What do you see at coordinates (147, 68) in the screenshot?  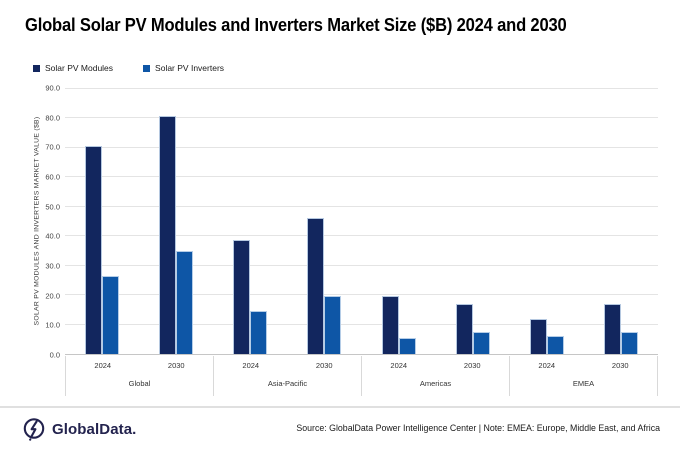 I see `inverters-legend-swatch` at bounding box center [147, 68].